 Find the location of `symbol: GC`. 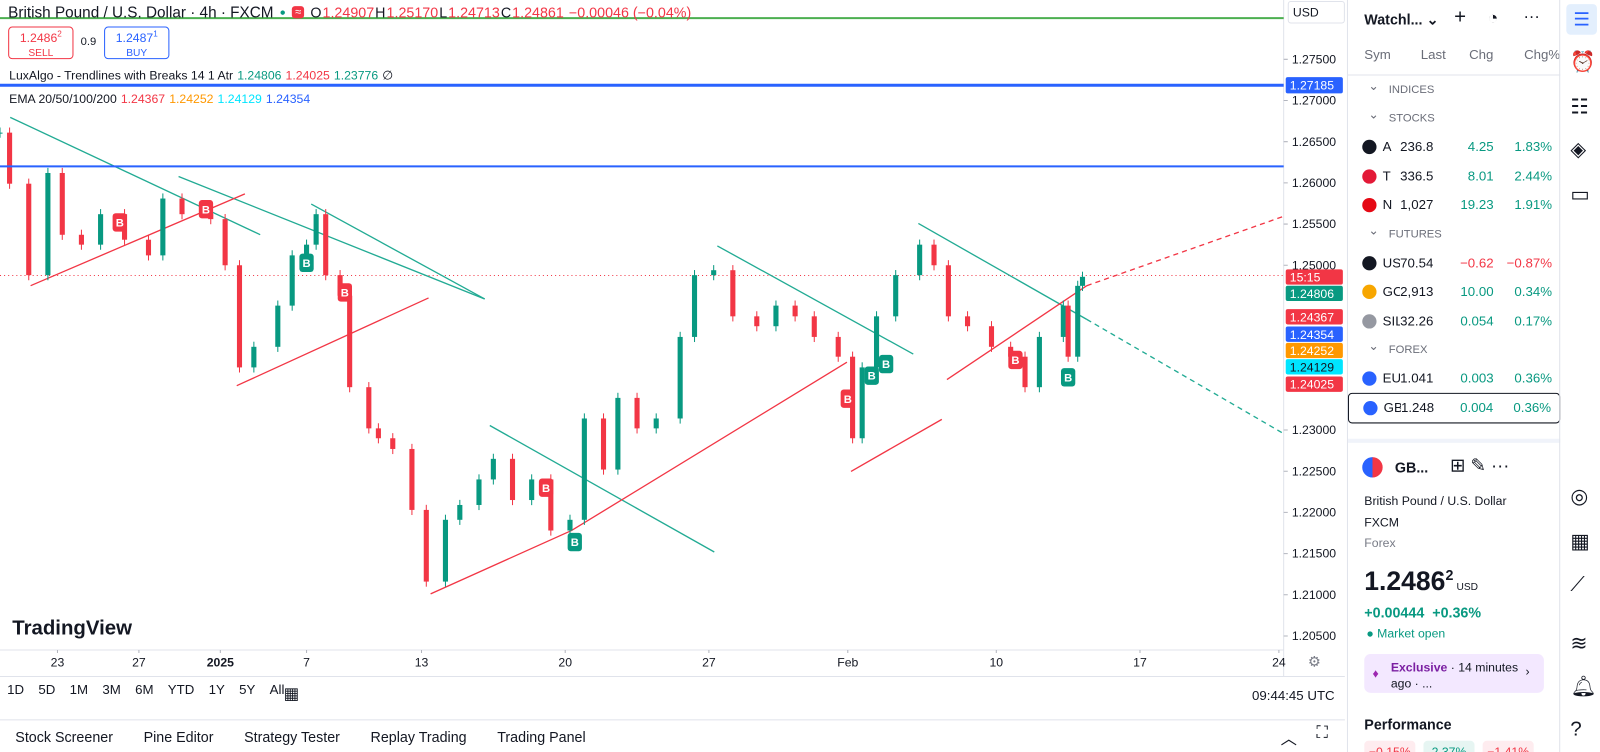

symbol: GC is located at coordinates (1391, 291).